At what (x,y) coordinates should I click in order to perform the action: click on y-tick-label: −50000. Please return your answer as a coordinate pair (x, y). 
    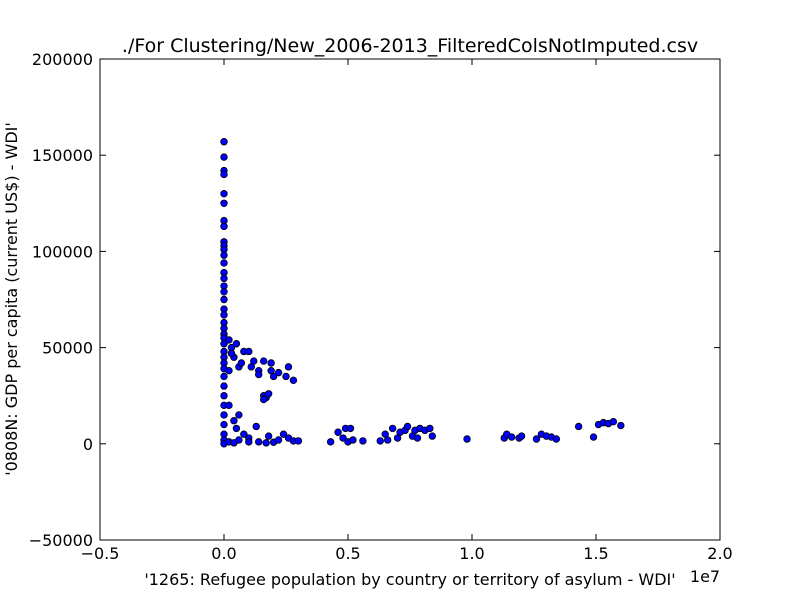
    Looking at the image, I should click on (61, 540).